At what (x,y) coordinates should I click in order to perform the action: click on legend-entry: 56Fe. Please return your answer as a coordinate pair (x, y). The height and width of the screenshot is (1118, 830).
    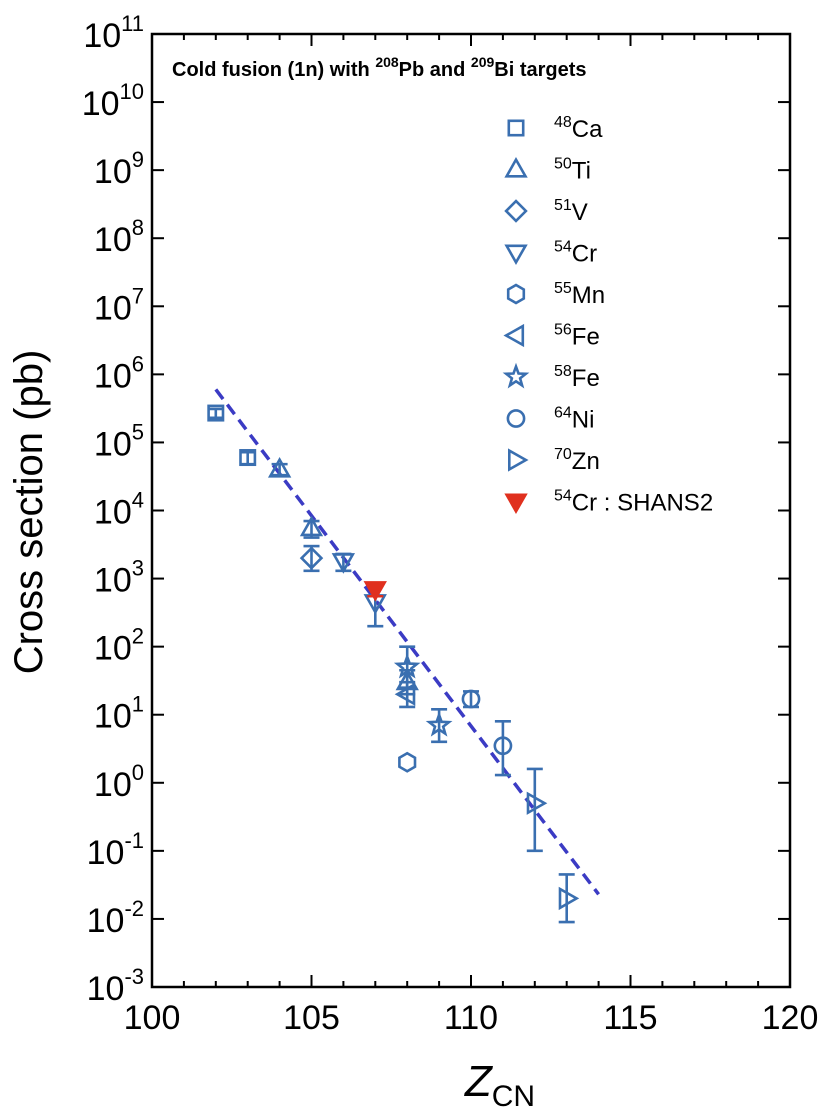
    Looking at the image, I should click on (551, 336).